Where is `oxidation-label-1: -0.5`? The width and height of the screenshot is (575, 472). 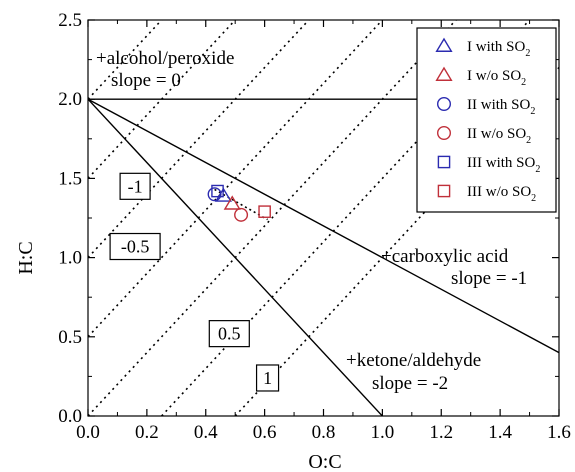 oxidation-label-1: -0.5 is located at coordinates (135, 246).